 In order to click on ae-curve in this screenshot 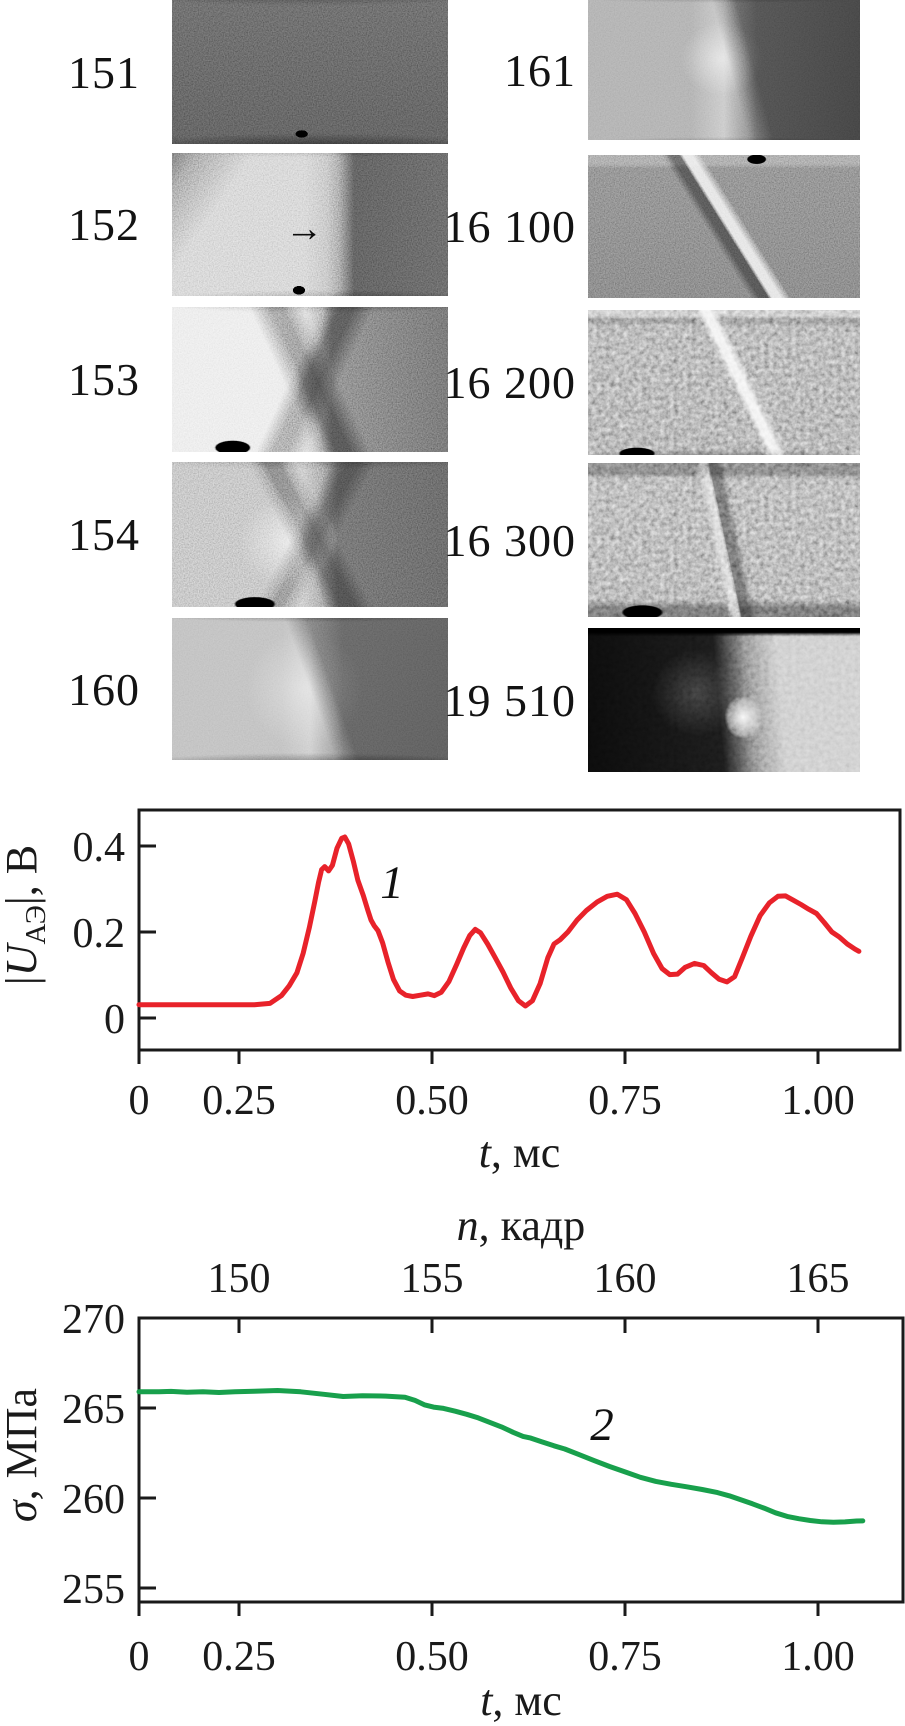, I will do `click(499, 921)`.